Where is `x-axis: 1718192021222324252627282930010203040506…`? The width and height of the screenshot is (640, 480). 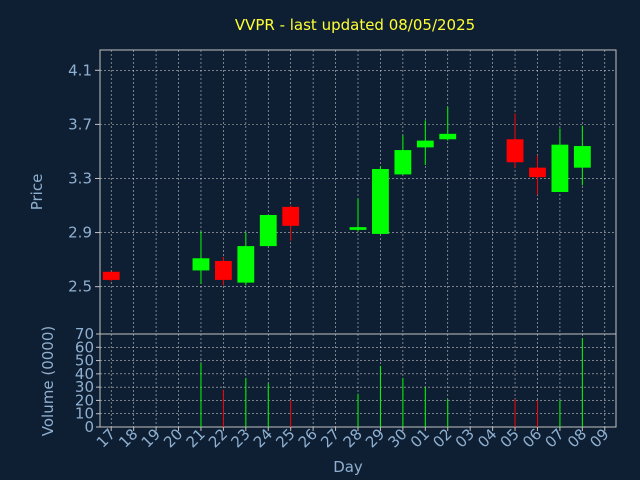 x-axis: 1718192021222324252627282930010203040506… is located at coordinates (353, 438).